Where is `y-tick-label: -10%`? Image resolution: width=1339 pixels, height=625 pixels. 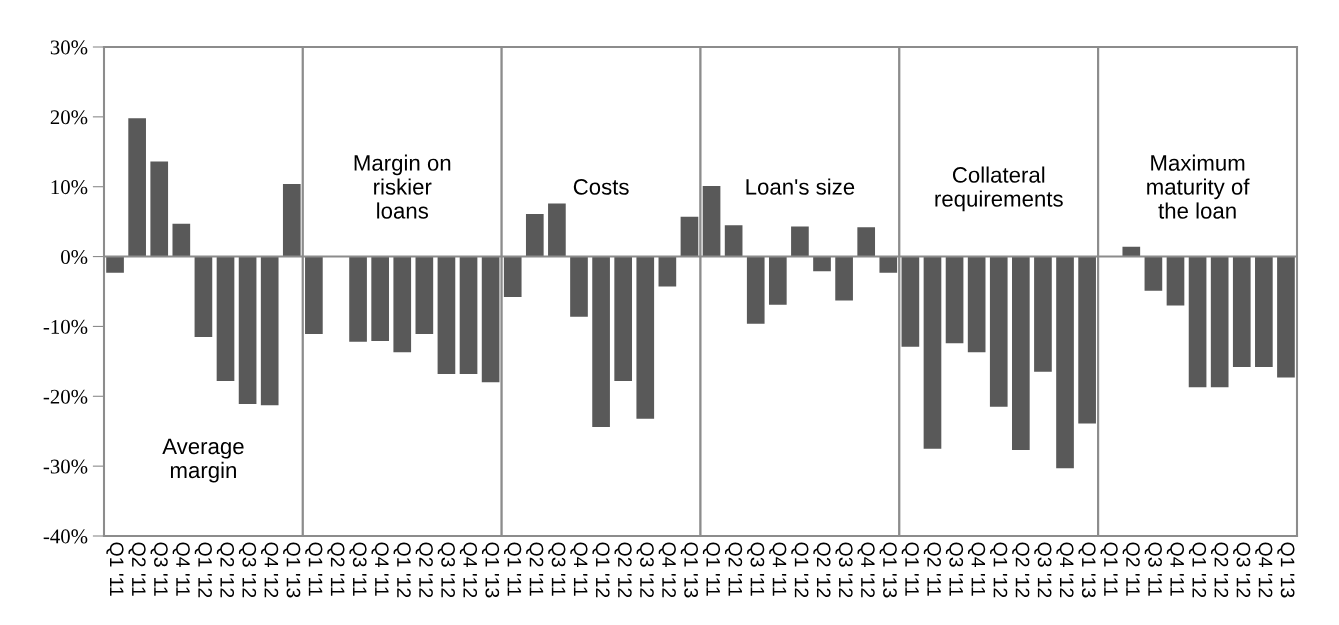 y-tick-label: -10% is located at coordinates (65, 326).